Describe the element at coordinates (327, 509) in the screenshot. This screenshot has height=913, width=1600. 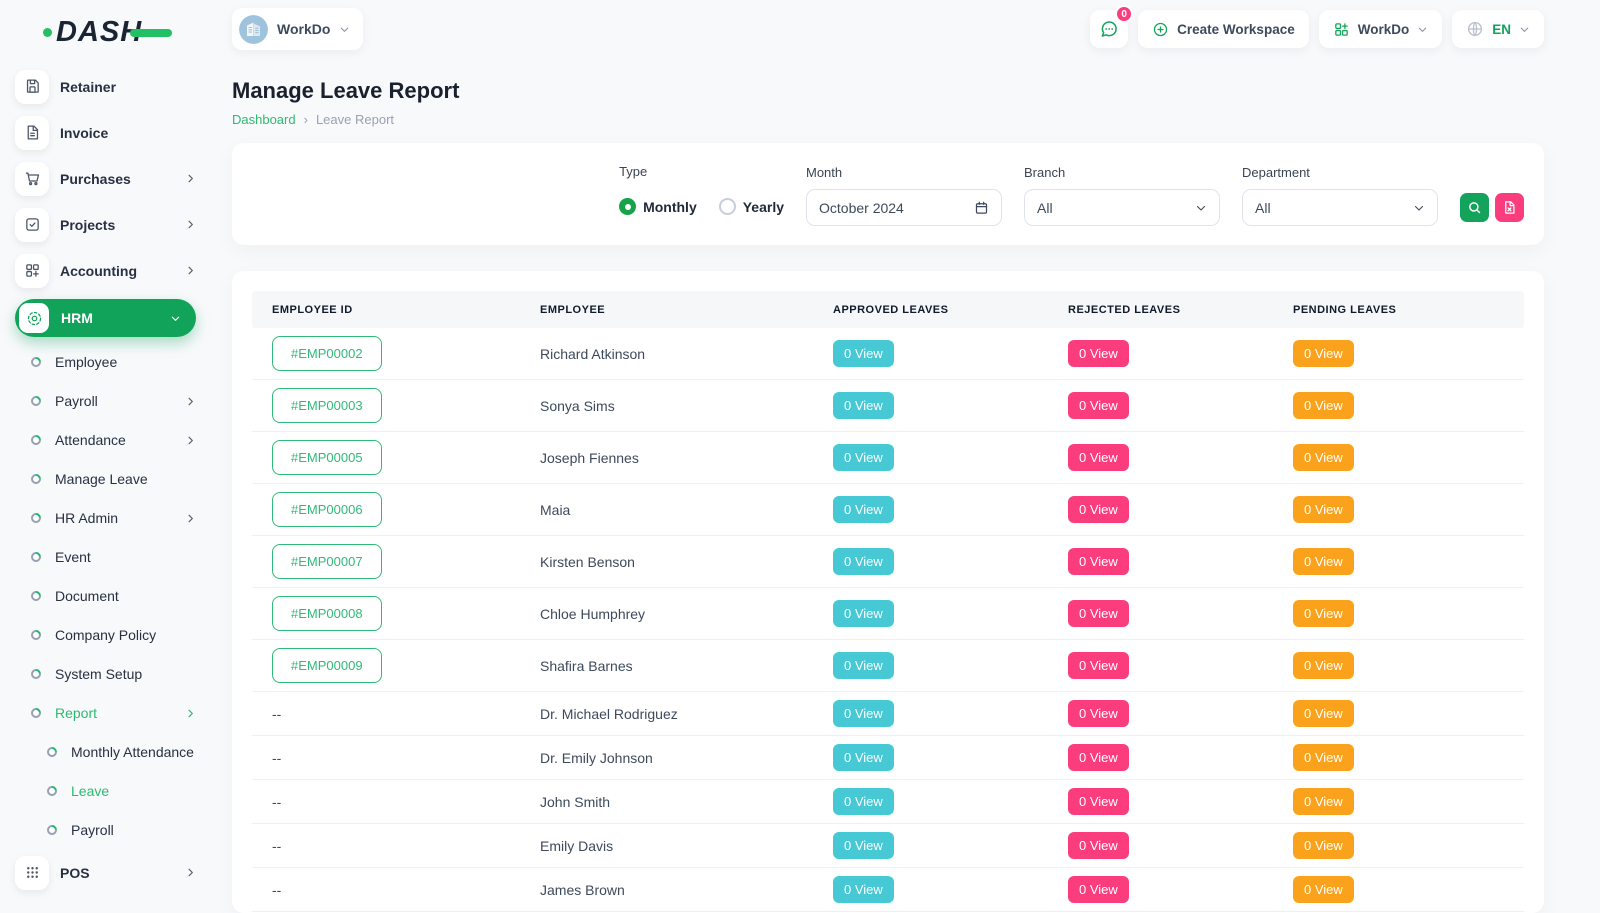
I see `employee-id-button: #EMP00006` at that location.